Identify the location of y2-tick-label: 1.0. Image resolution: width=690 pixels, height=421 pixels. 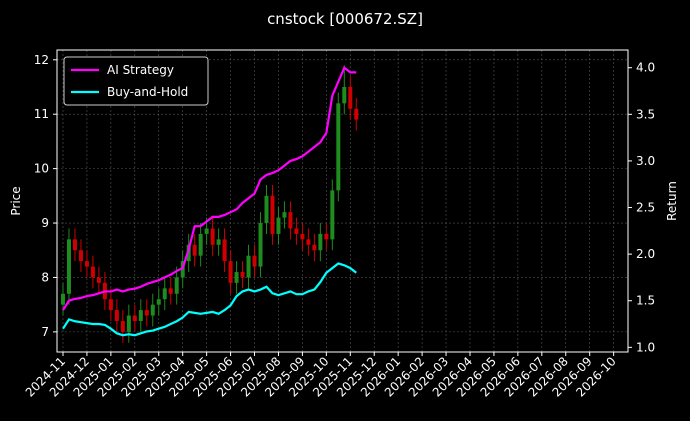
(645, 347).